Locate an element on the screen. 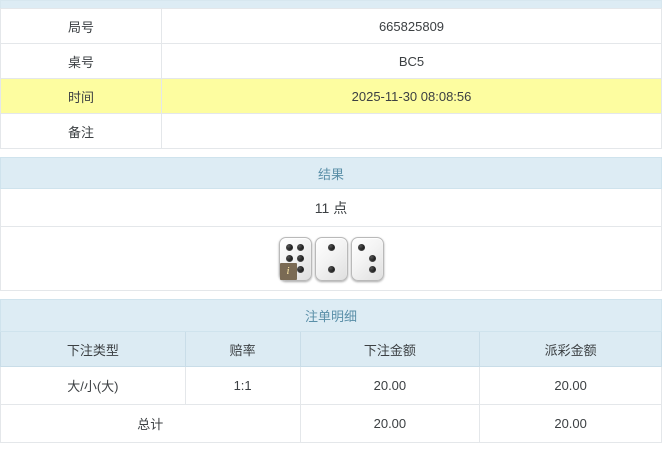 This screenshot has height=461, width=662. total-bet-amount: 20.00 is located at coordinates (390, 423).